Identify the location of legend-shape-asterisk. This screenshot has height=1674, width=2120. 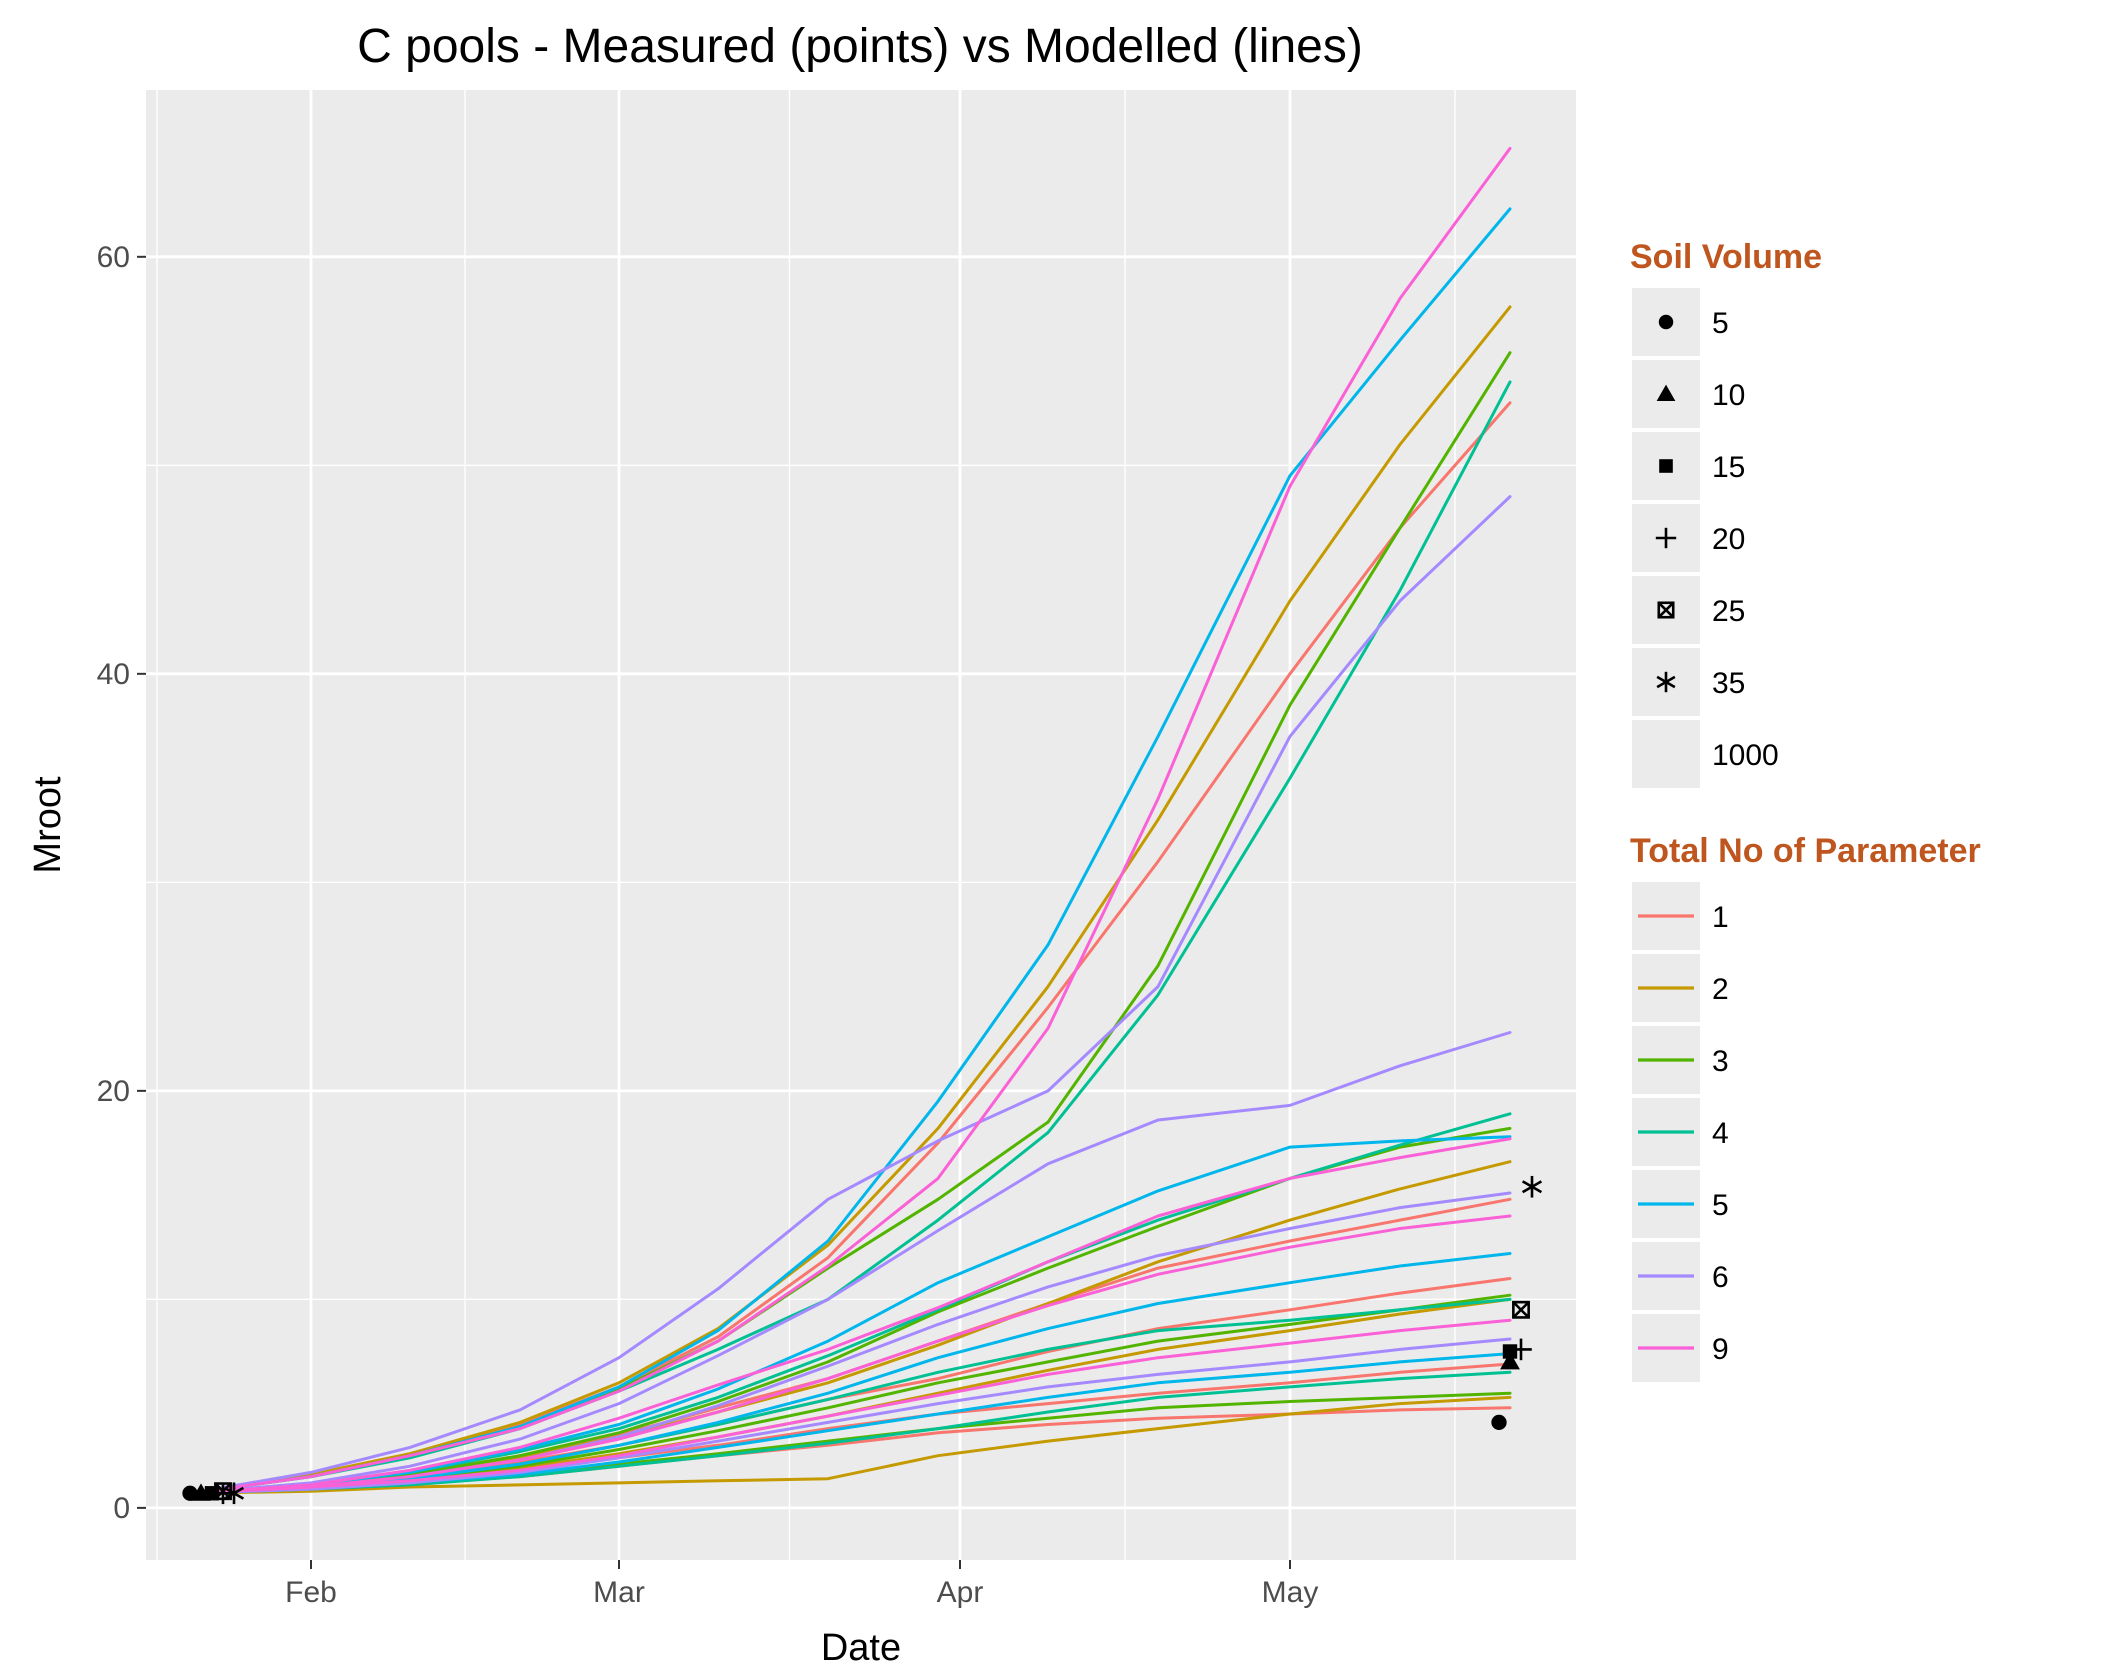
(1666, 682).